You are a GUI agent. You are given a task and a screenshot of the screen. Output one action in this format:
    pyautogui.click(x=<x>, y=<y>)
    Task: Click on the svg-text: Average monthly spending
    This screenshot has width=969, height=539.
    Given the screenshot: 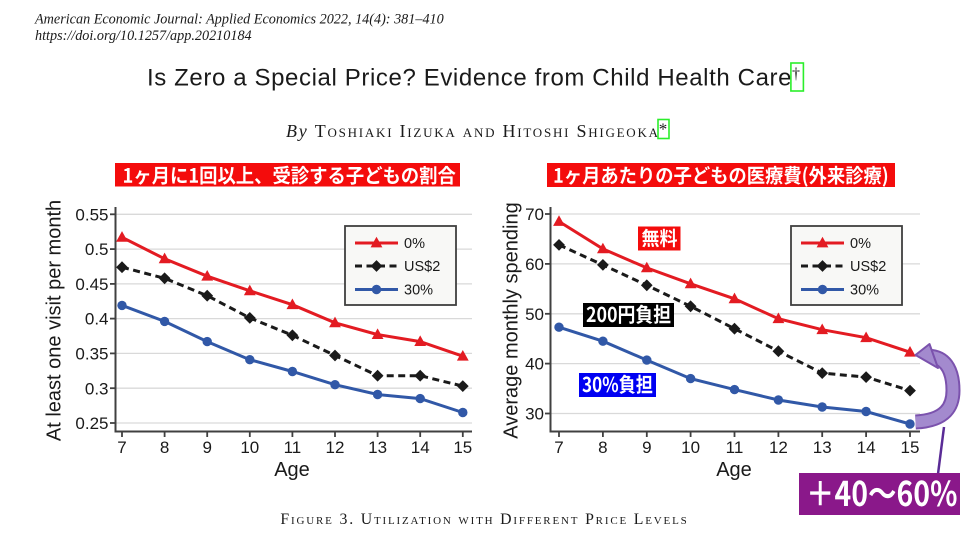 What is the action you would take?
    pyautogui.click(x=512, y=320)
    